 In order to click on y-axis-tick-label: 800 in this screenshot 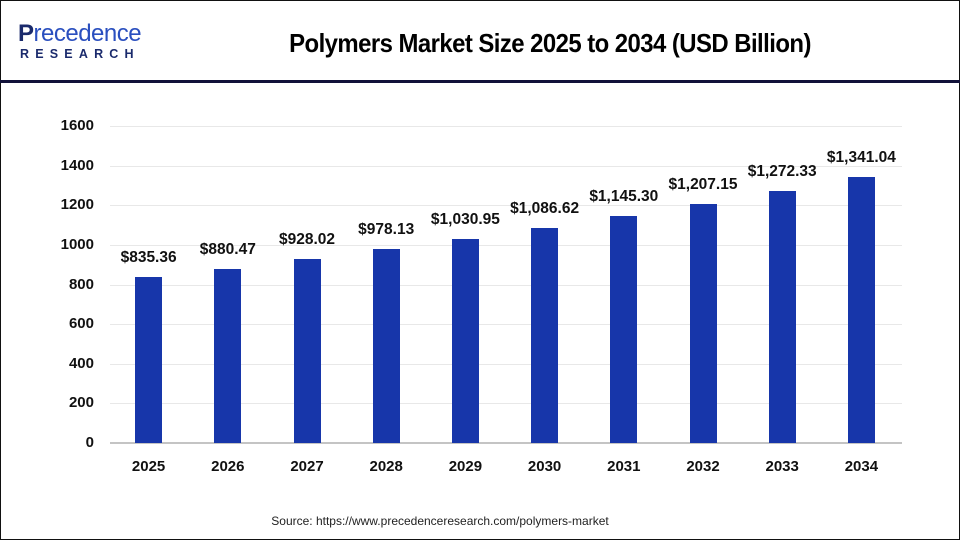, I will do `click(81, 284)`.